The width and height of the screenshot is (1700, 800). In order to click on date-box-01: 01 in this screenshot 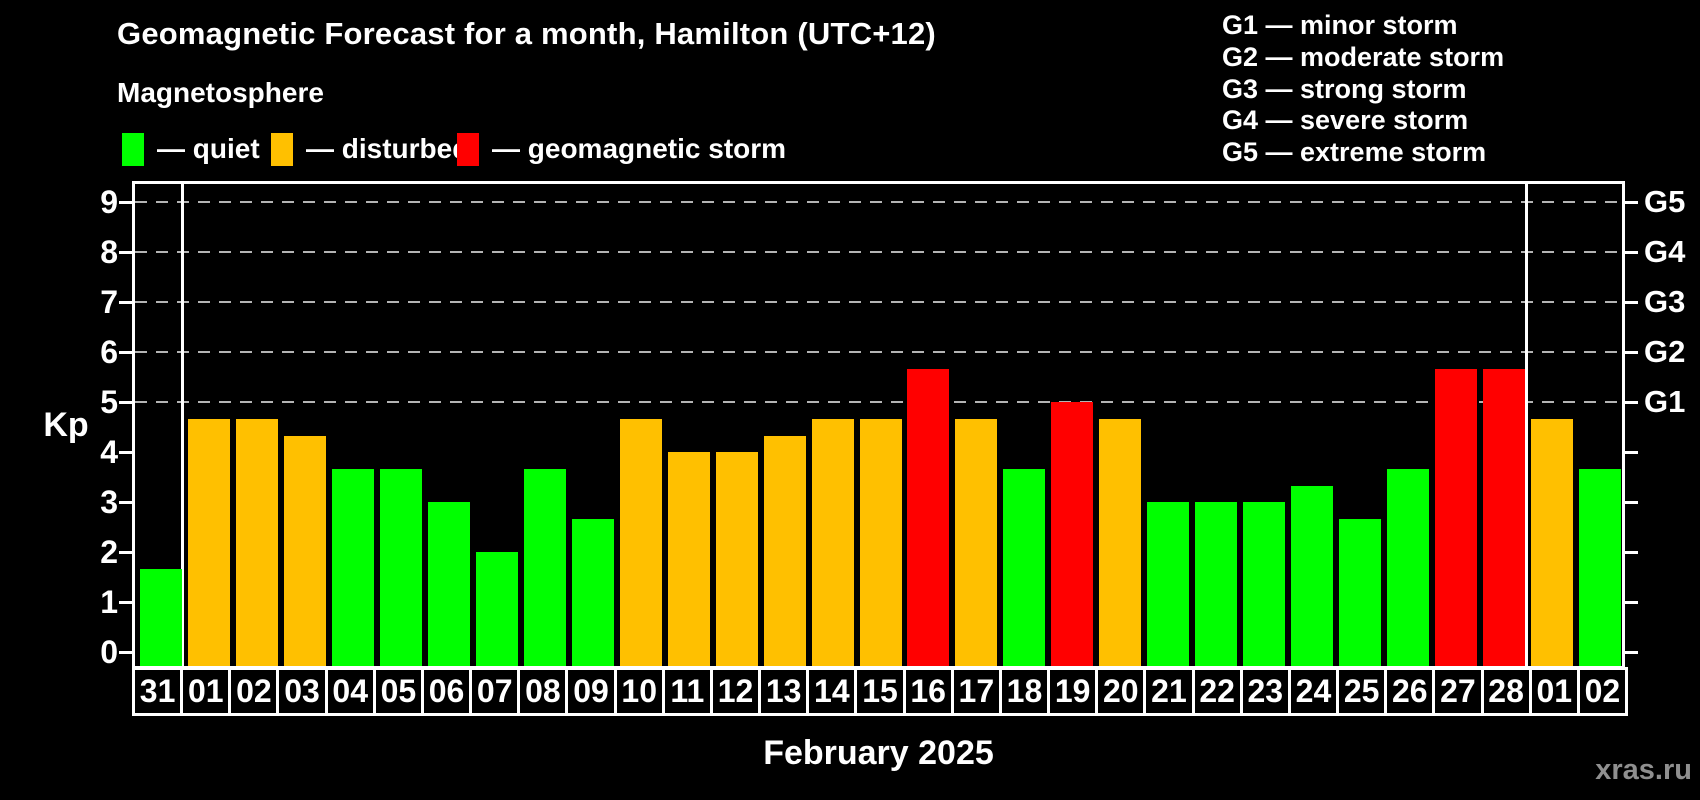, I will do `click(1554, 691)`.